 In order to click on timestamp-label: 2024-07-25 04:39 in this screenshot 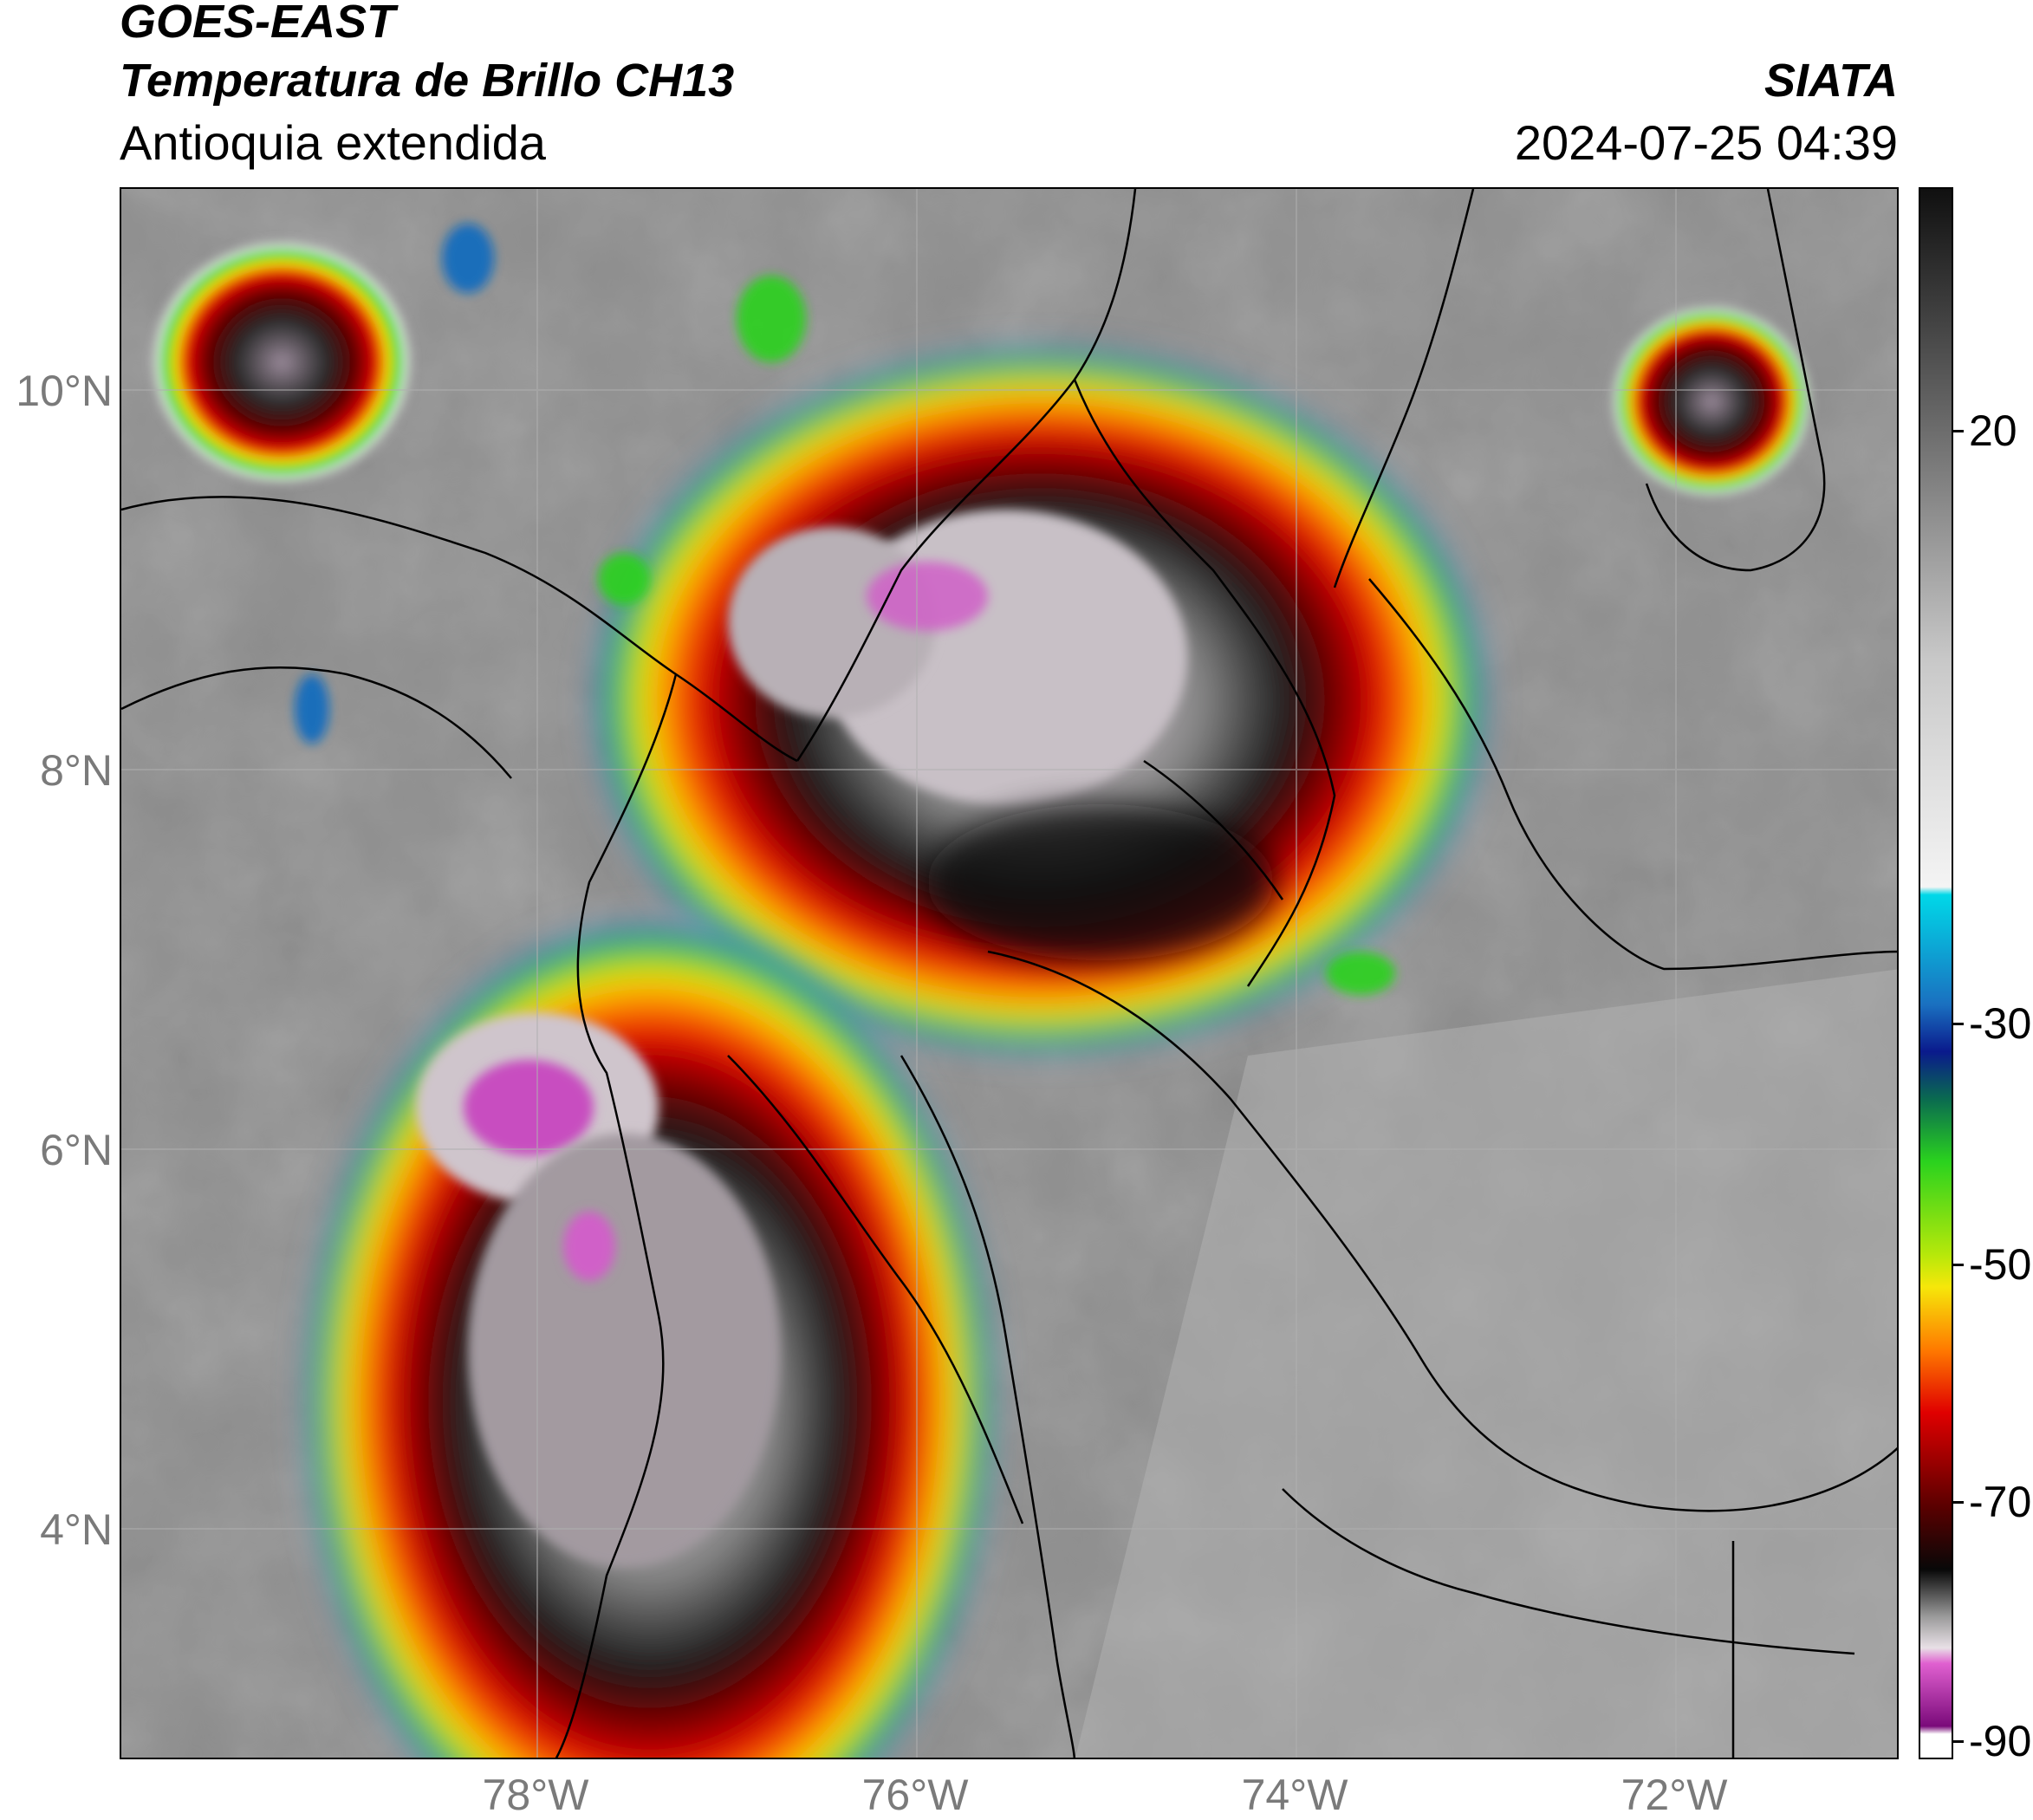, I will do `click(1706, 142)`.